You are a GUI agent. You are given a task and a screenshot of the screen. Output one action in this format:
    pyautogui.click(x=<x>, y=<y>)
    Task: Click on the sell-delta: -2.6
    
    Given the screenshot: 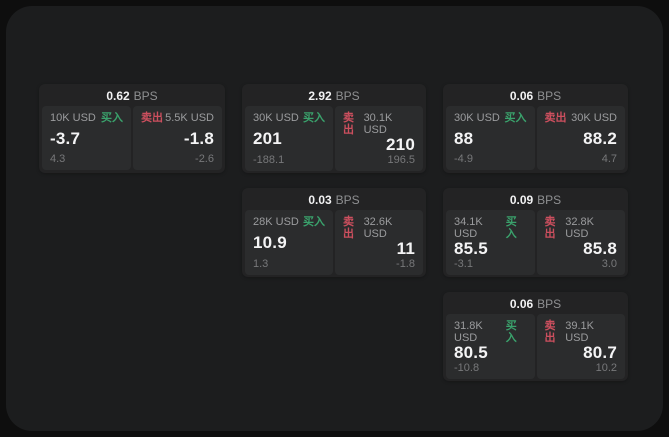 What is the action you would take?
    pyautogui.click(x=204, y=159)
    